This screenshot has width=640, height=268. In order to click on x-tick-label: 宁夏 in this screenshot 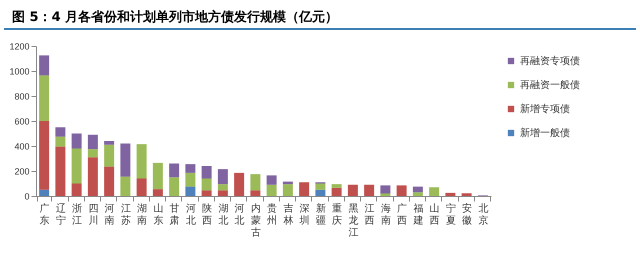, I will do `click(451, 214)`.